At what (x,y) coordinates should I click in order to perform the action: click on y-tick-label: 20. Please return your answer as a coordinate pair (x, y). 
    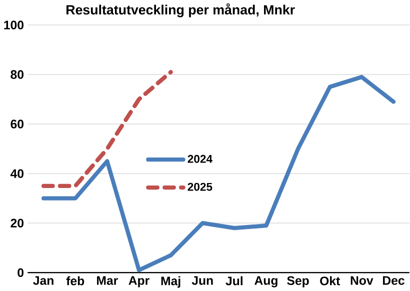
    Looking at the image, I should click on (17, 223).